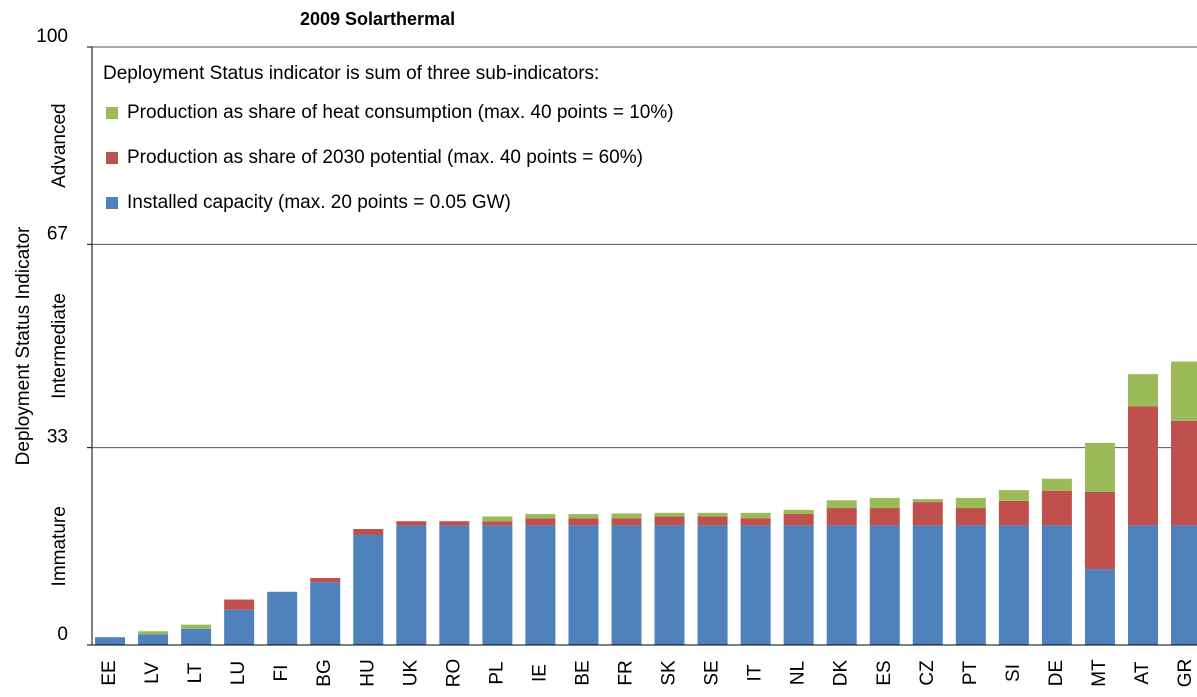 This screenshot has width=1197, height=697. What do you see at coordinates (195, 672) in the screenshot?
I see `x-tick-label: LT` at bounding box center [195, 672].